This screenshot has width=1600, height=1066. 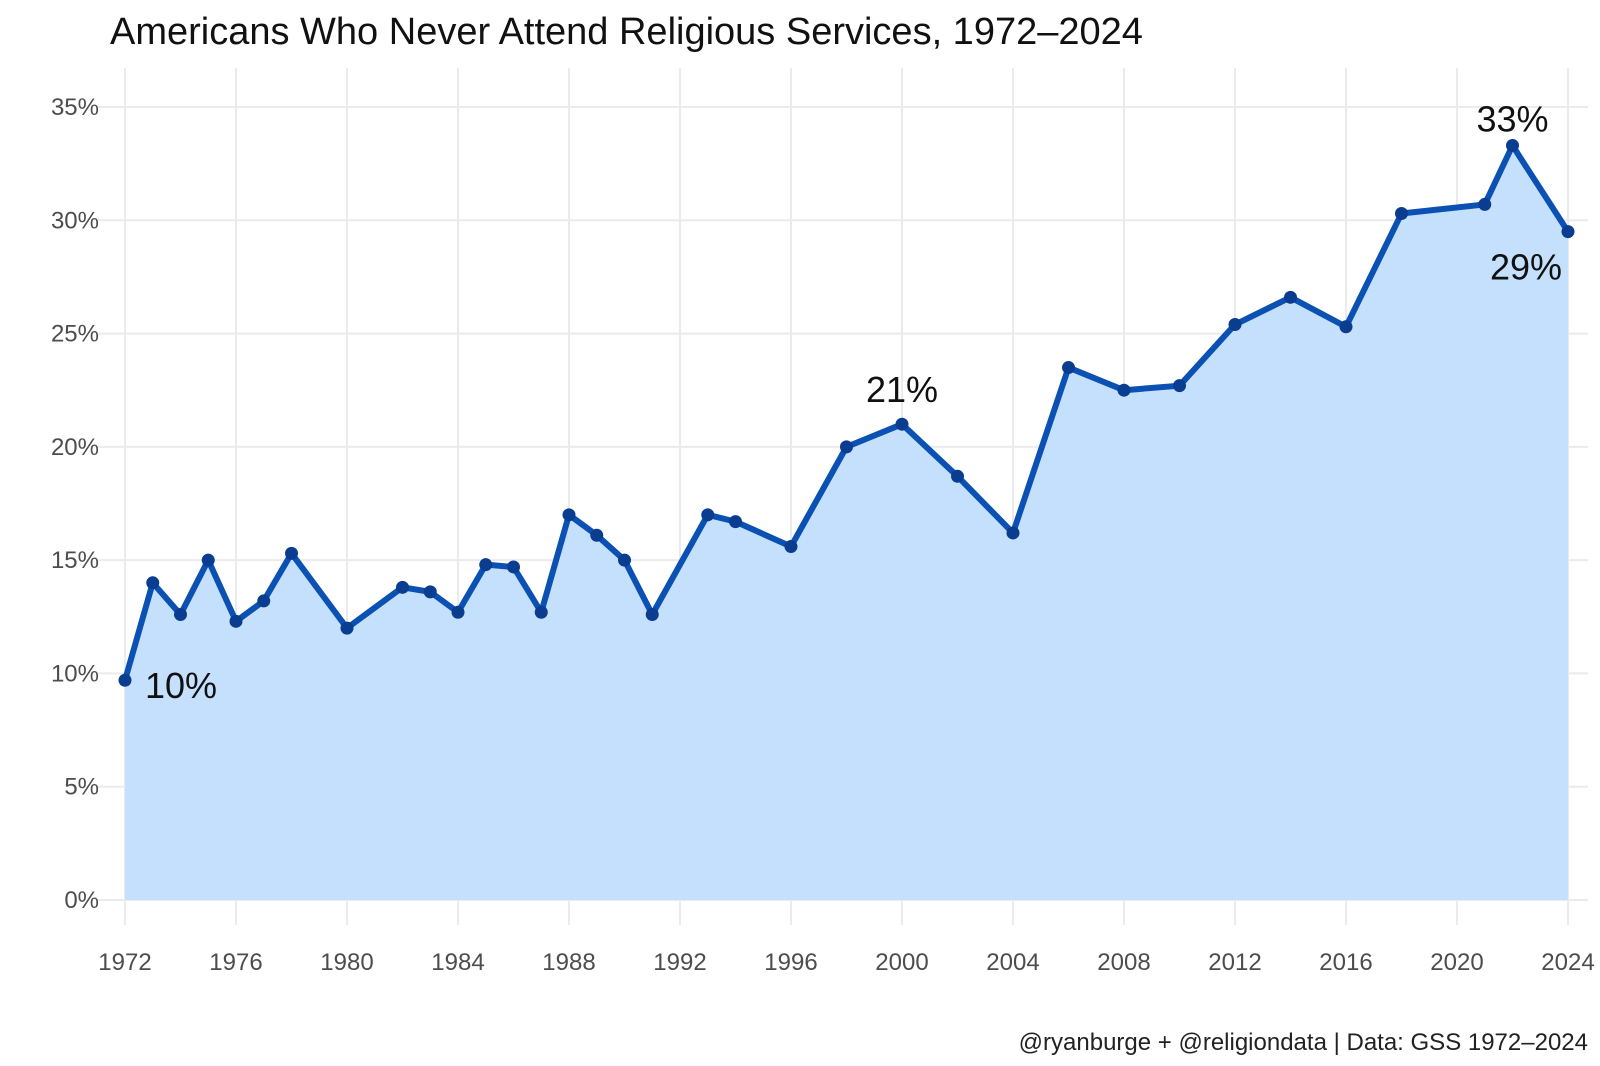 What do you see at coordinates (75, 220) in the screenshot?
I see `y-tick-label: 30%` at bounding box center [75, 220].